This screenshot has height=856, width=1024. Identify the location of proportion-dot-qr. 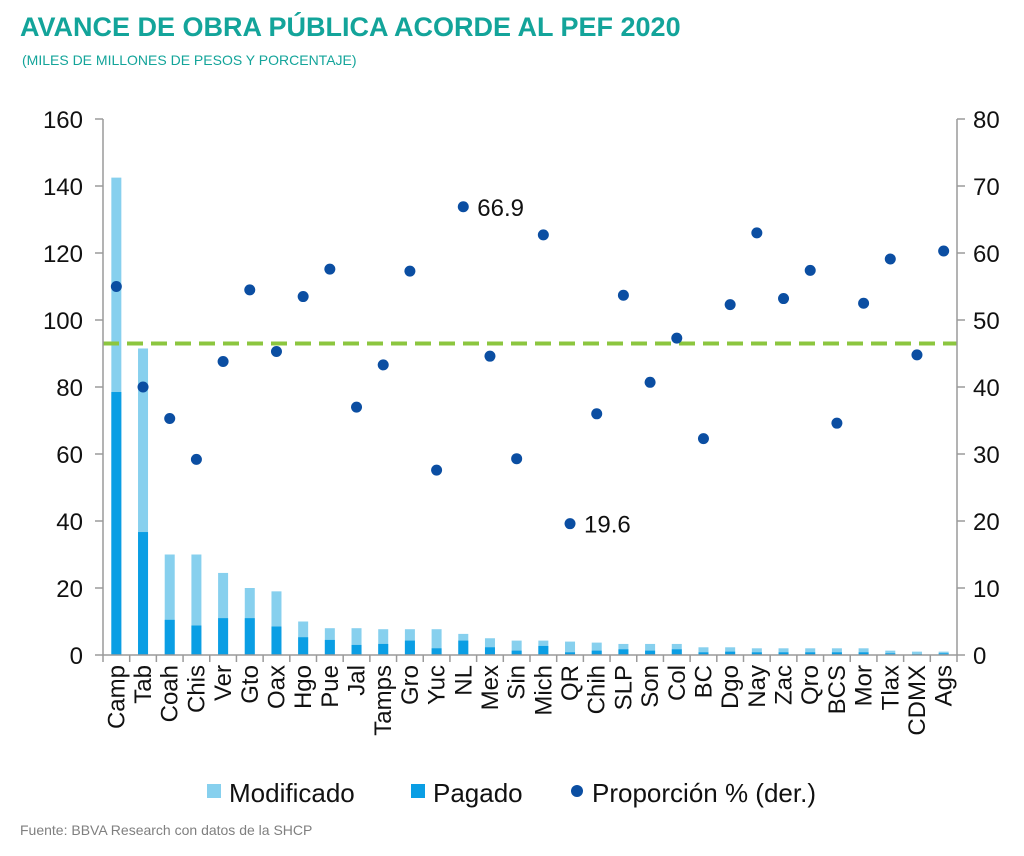
(570, 524).